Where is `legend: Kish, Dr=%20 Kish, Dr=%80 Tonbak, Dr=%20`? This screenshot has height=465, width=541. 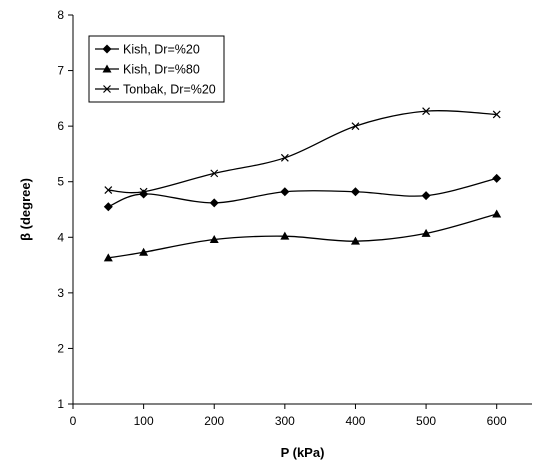
legend: Kish, Dr=%20 Kish, Dr=%80 Tonbak, Dr=%20 is located at coordinates (156, 69).